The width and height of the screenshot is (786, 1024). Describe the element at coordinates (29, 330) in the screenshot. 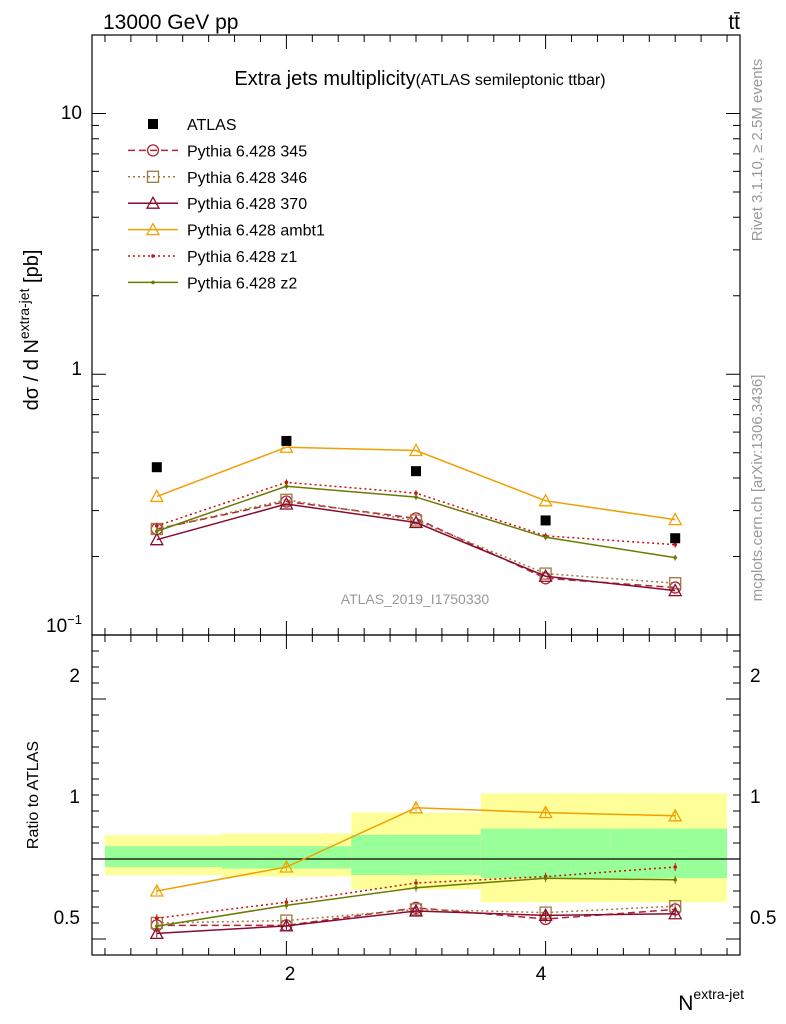

I see `main-y-axis-label: dσ / d Nextra-jet [pb]` at that location.